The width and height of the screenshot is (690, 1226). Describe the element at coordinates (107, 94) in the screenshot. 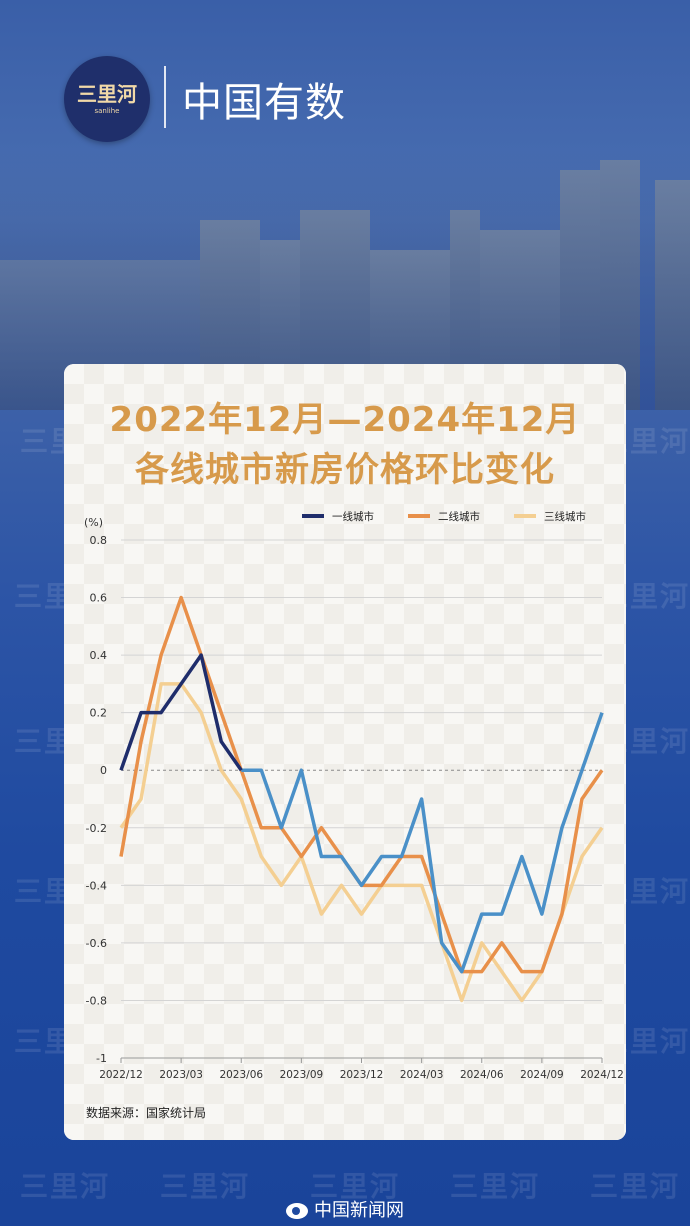

I see `logo-text: 三里河` at that location.